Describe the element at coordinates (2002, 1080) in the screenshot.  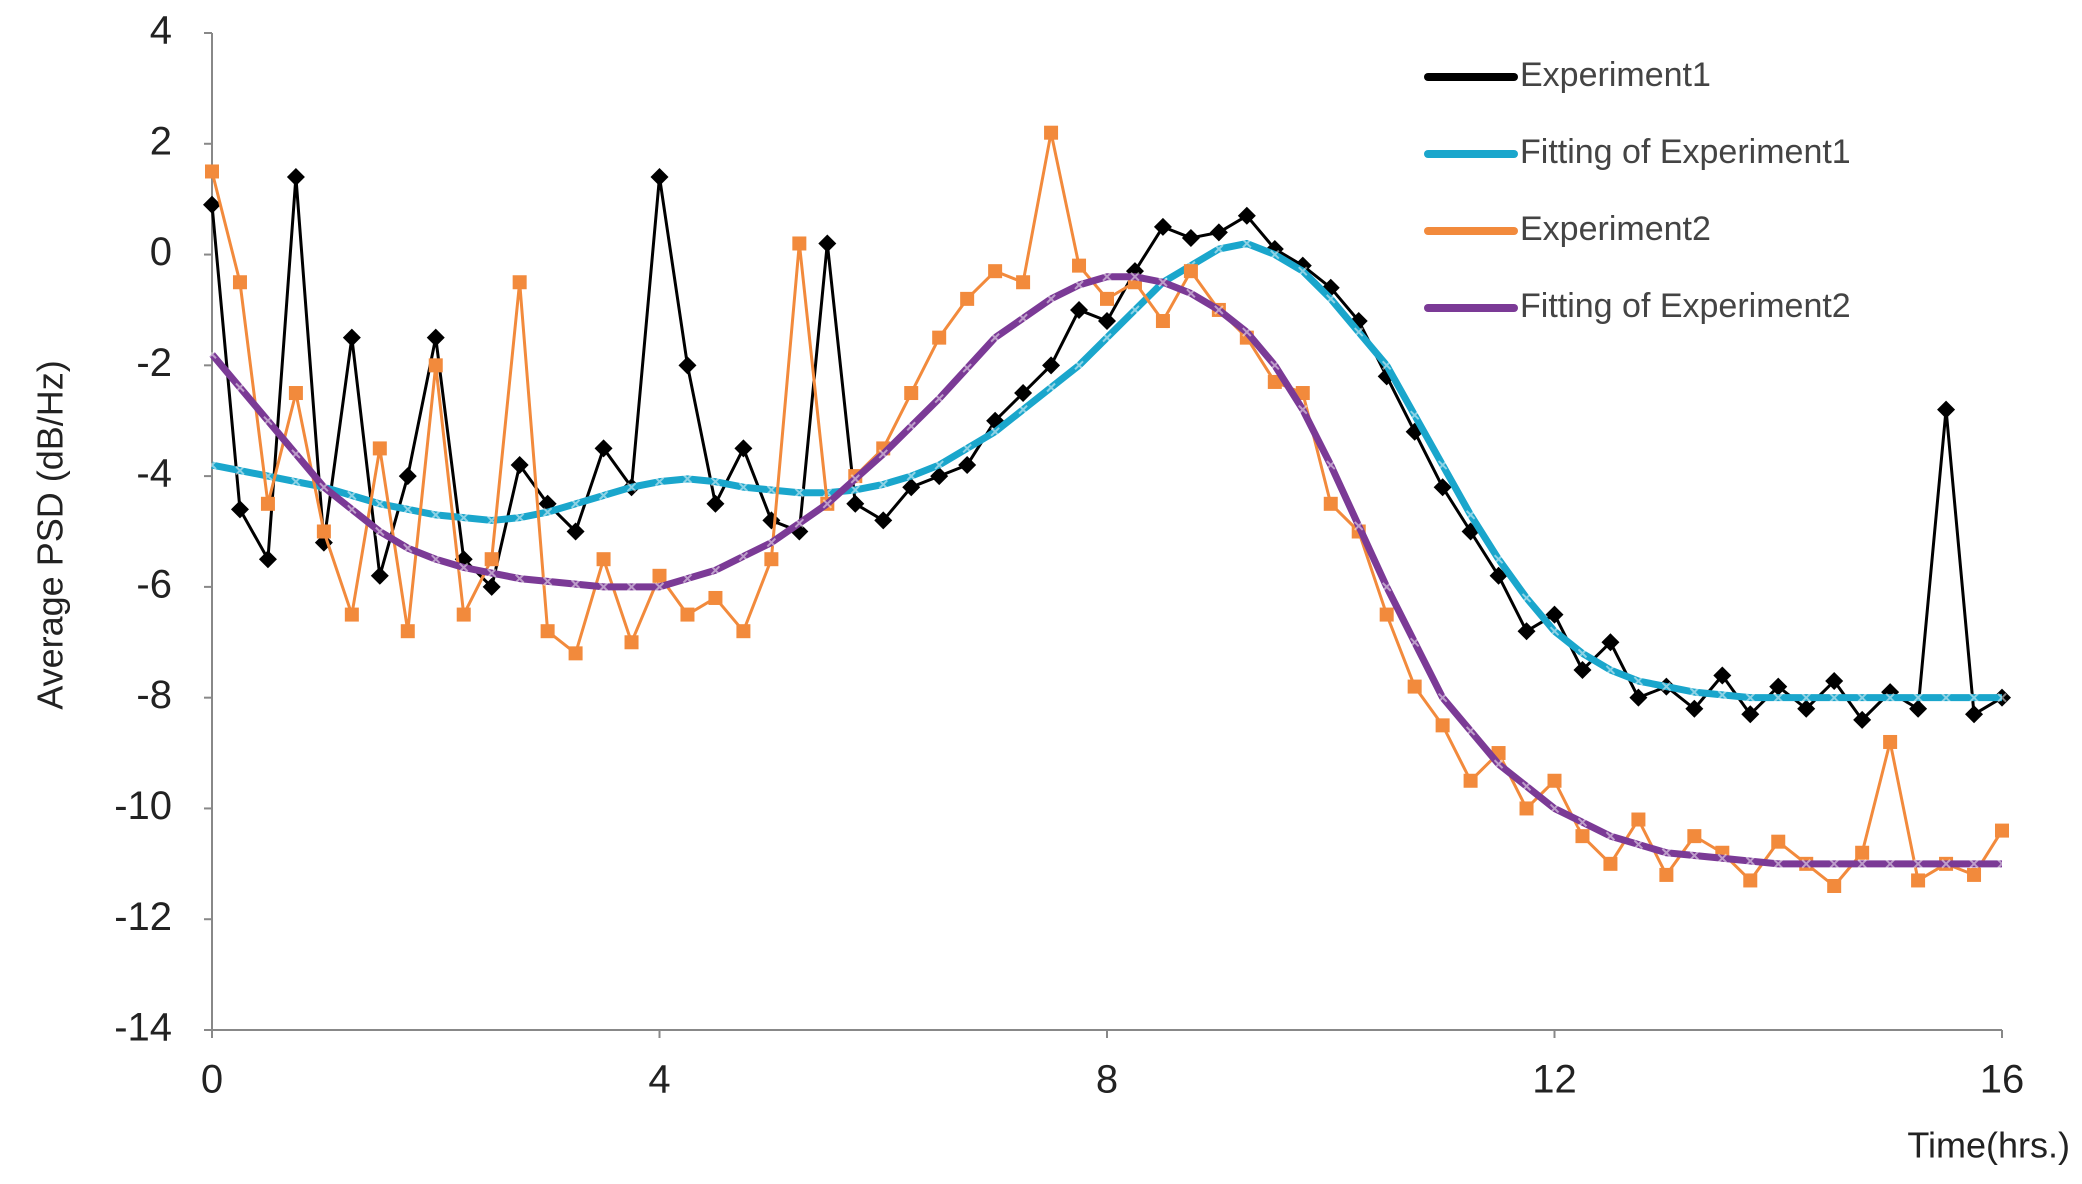
I see `x-tick-label: 16` at that location.